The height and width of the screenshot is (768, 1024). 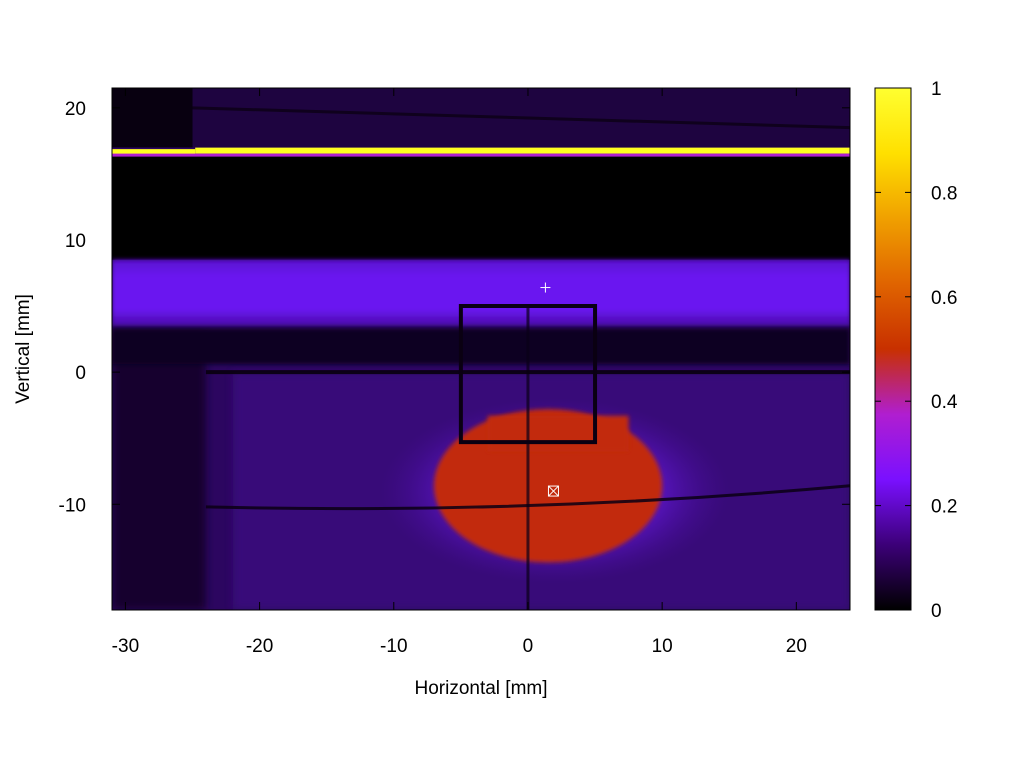 I want to click on marker-+-0, so click(x=545, y=287).